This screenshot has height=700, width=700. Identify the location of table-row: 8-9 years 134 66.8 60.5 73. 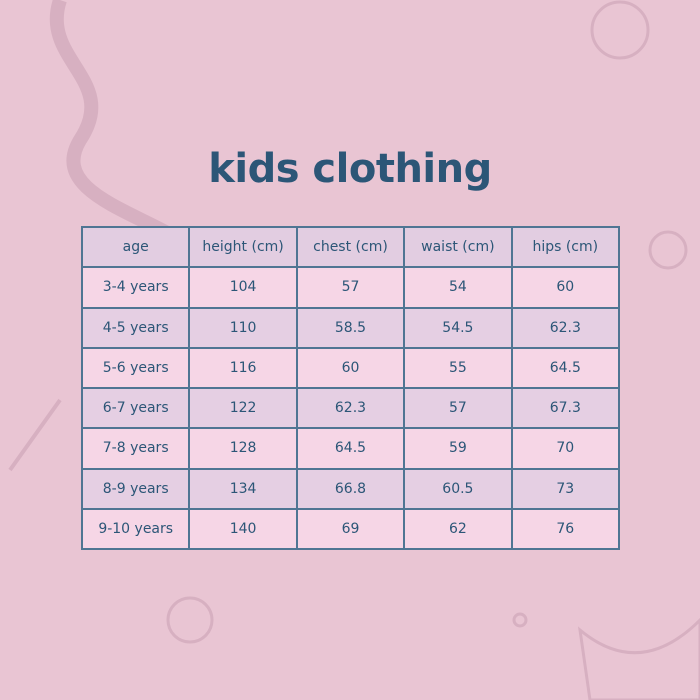
(350, 488).